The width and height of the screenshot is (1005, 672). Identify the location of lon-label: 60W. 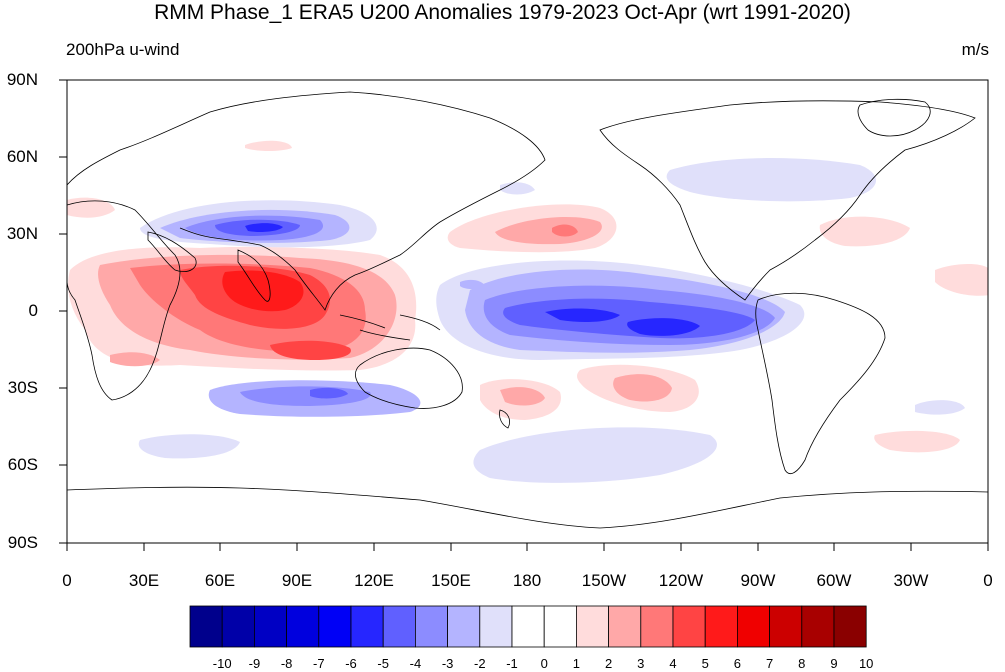
(834, 580).